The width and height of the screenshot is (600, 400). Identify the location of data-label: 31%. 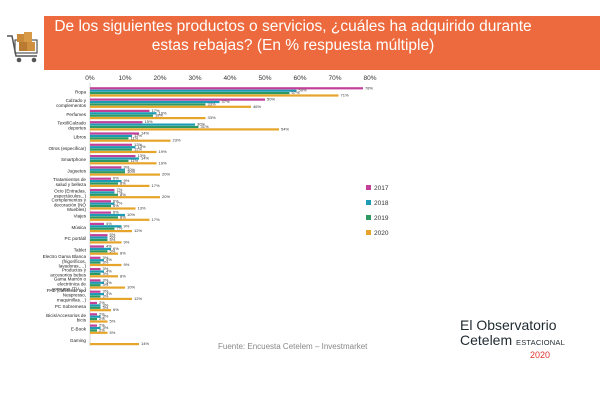
(205, 126).